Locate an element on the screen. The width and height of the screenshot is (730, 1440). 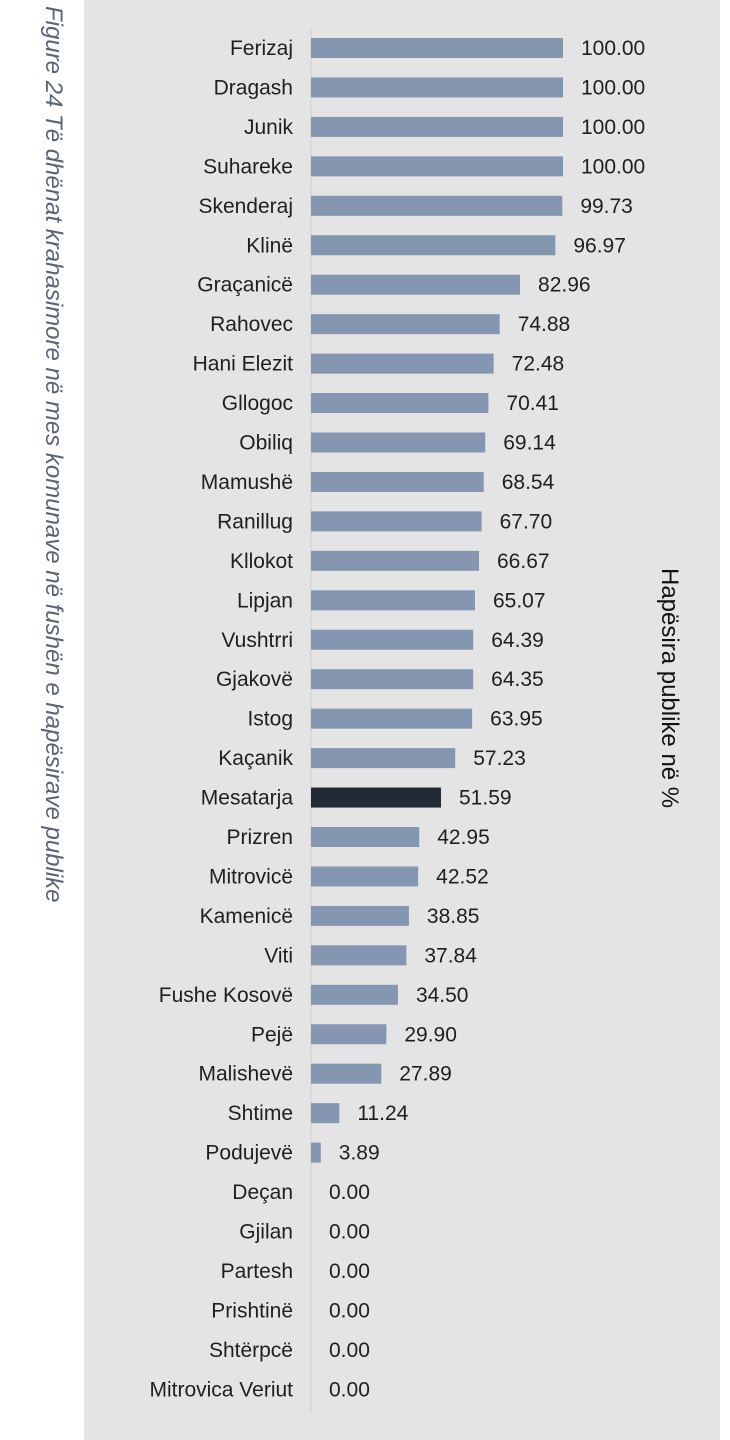
bar-ka-anik is located at coordinates (383, 758).